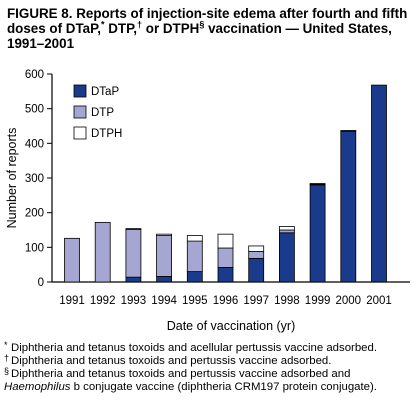 The width and height of the screenshot is (420, 405). I want to click on bar-dtap-1996, so click(225, 275).